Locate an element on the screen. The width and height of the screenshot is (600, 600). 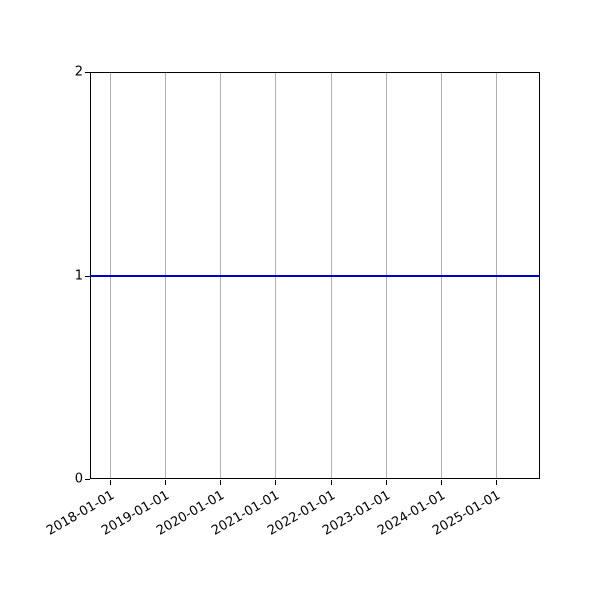
y-tick-label: 1 is located at coordinates (78, 276).